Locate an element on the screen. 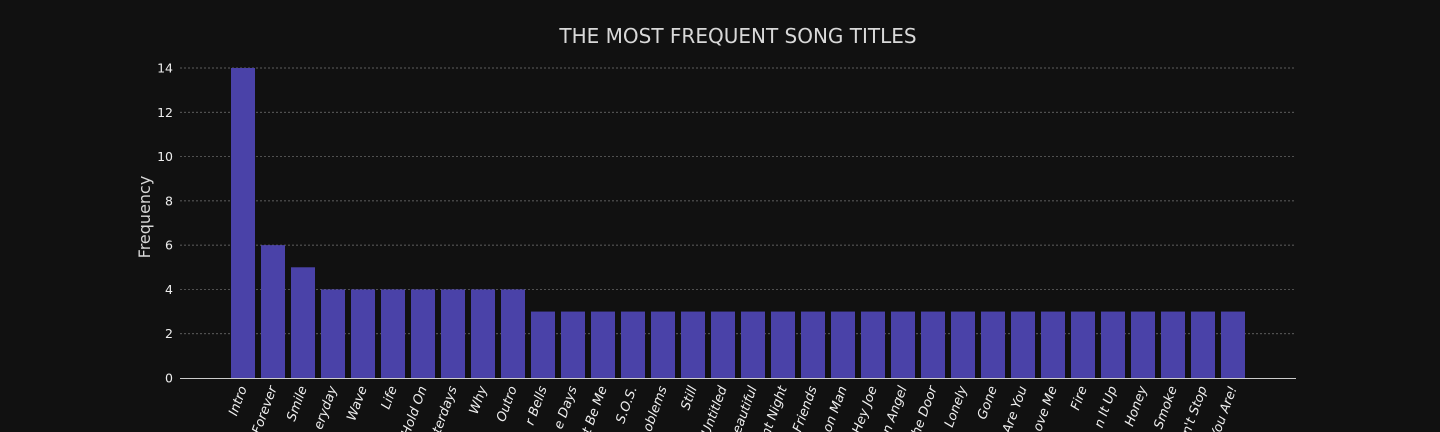 The image size is (1440, 432). x-tick-label: Honey is located at coordinates (1136, 406).